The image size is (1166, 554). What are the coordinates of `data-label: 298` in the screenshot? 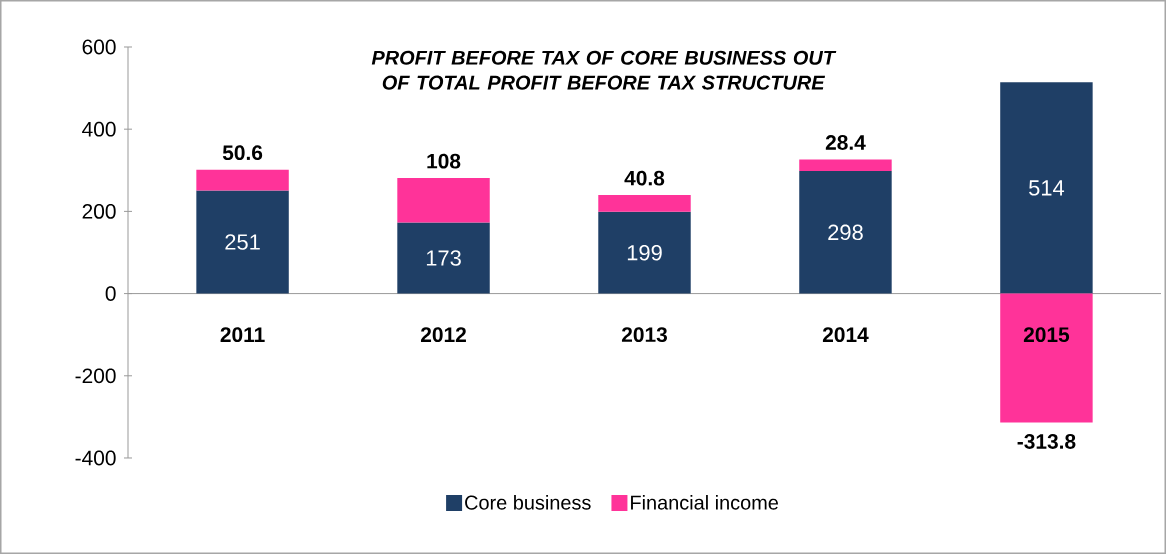 It's located at (845, 232).